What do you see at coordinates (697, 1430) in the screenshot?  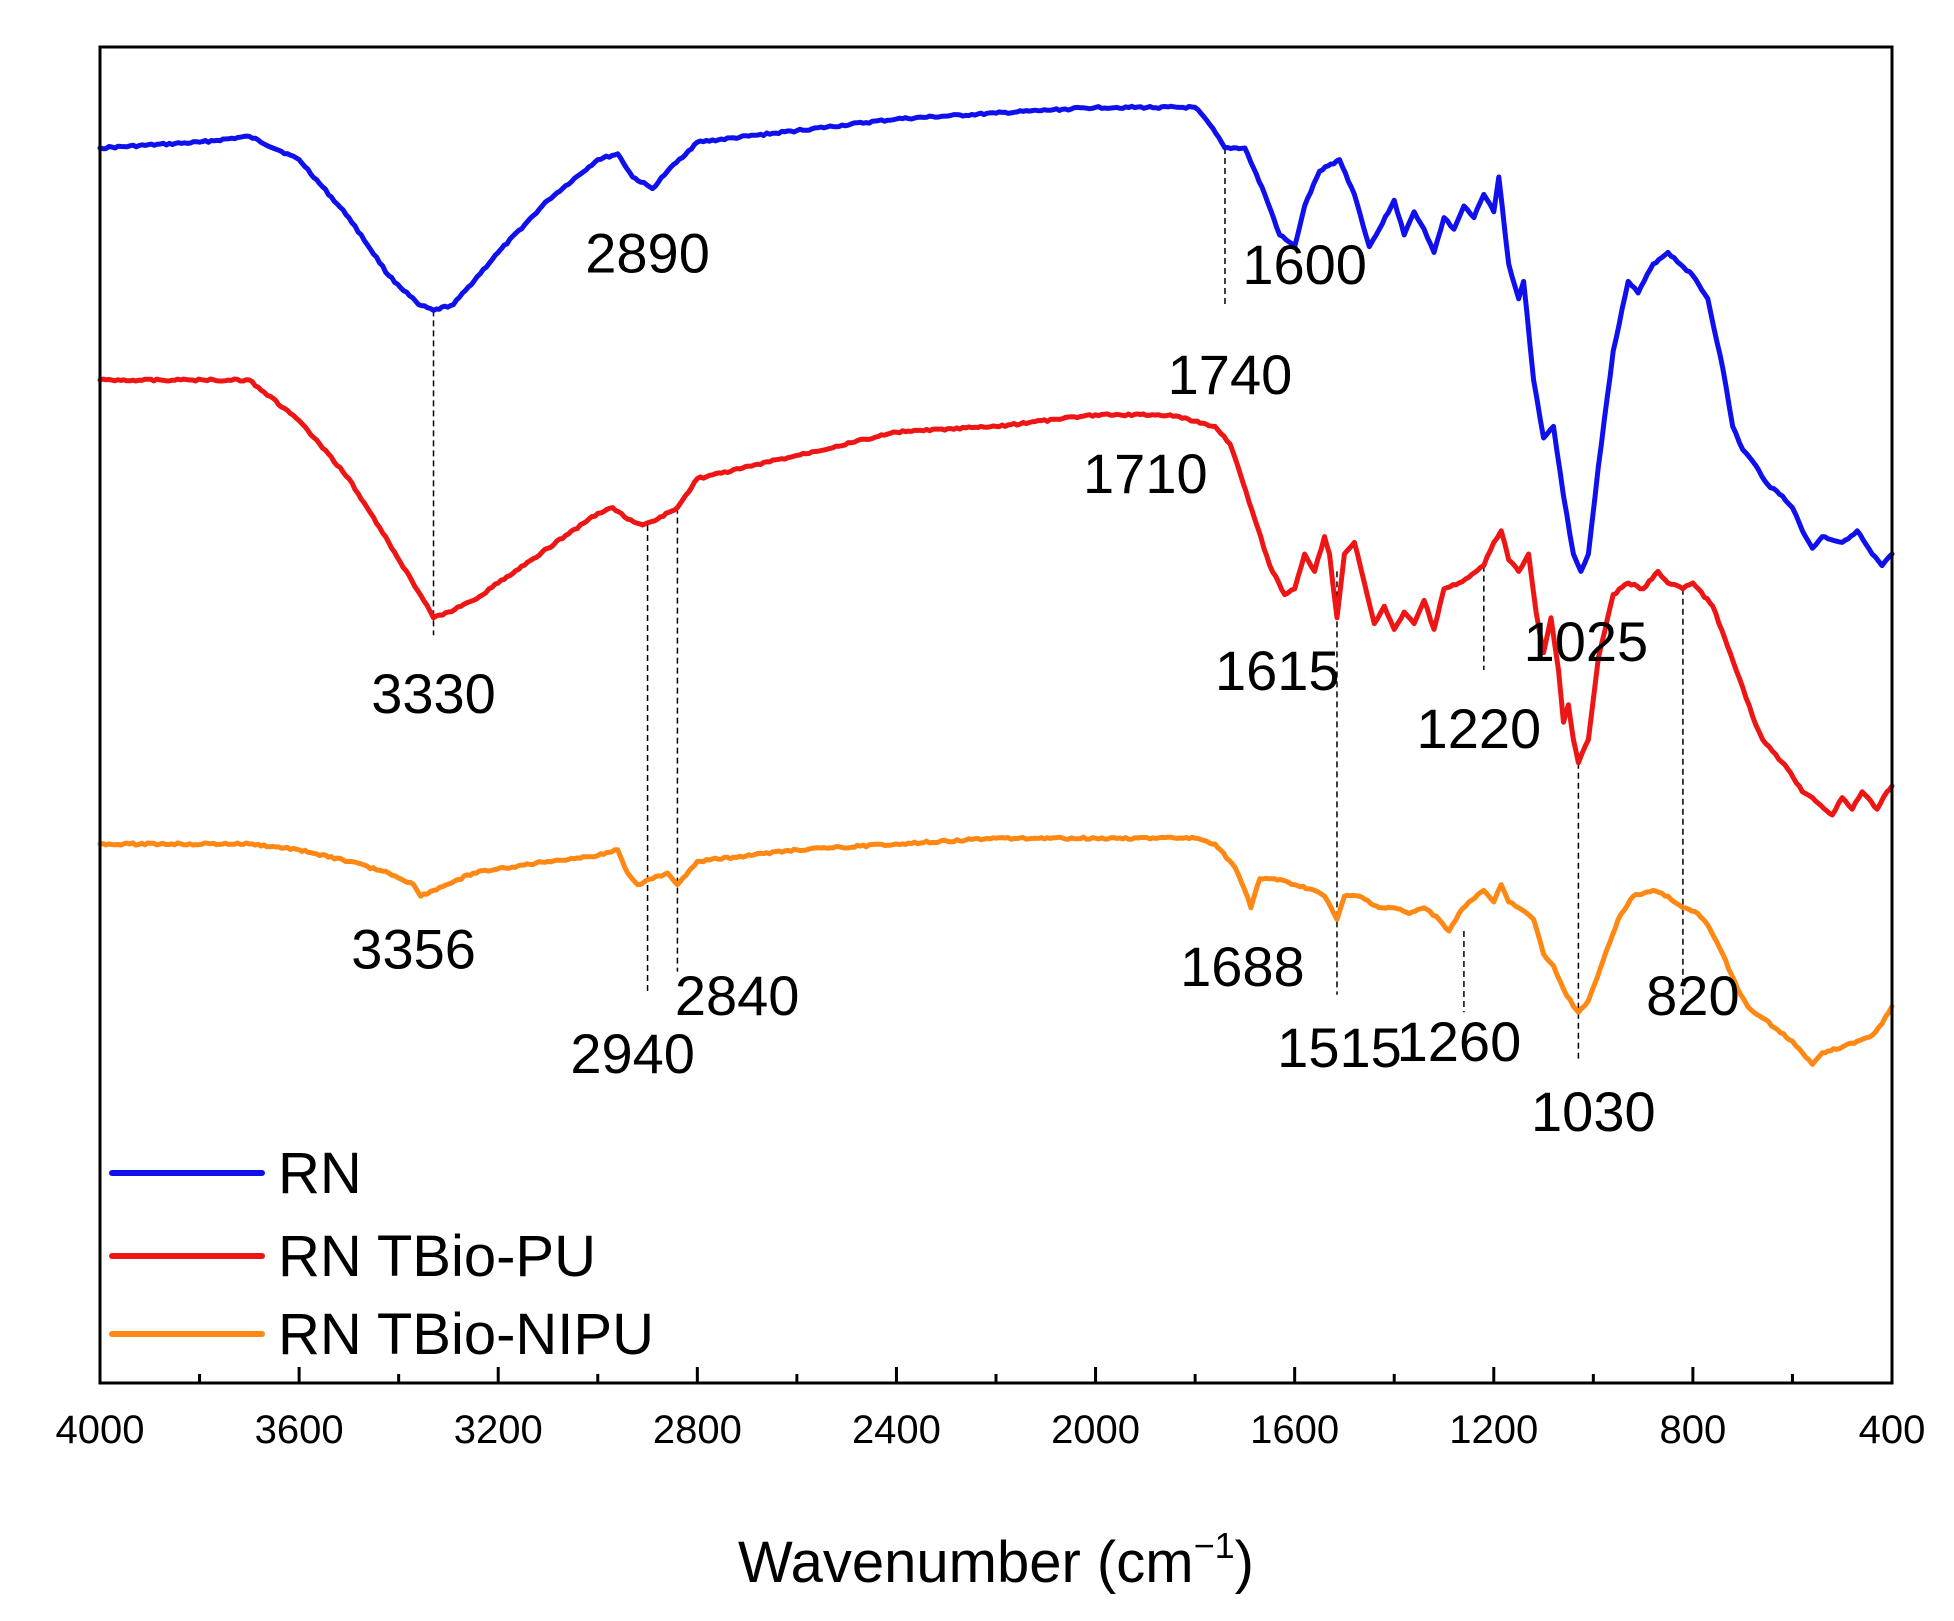 I see `x-tick-label-2800: 2800` at bounding box center [697, 1430].